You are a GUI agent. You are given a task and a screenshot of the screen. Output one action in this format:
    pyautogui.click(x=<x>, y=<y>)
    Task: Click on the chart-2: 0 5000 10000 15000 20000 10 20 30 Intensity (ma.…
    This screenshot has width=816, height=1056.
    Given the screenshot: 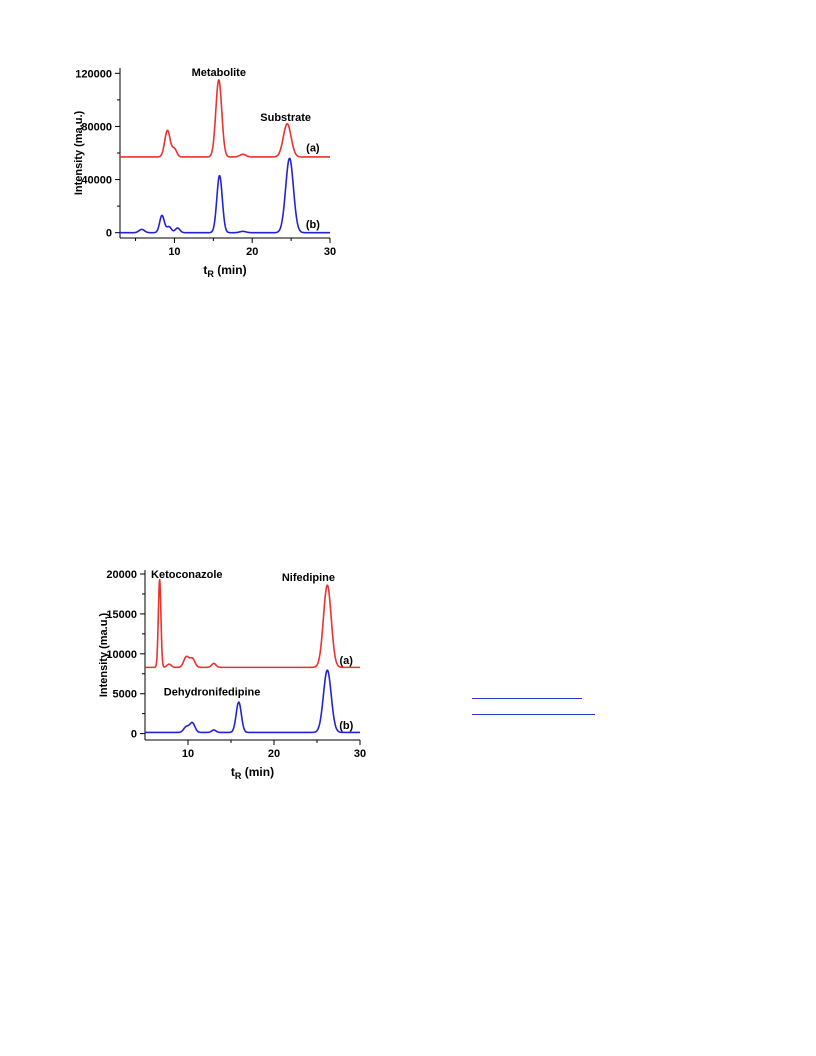 What is the action you would take?
    pyautogui.click(x=232, y=675)
    